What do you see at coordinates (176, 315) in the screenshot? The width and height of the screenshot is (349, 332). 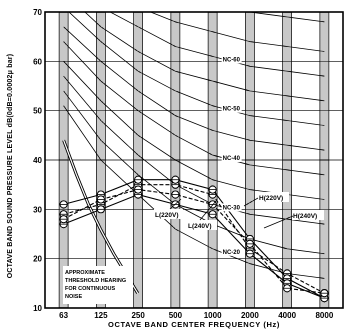 I see `x-tick-500: 500` at bounding box center [176, 315].